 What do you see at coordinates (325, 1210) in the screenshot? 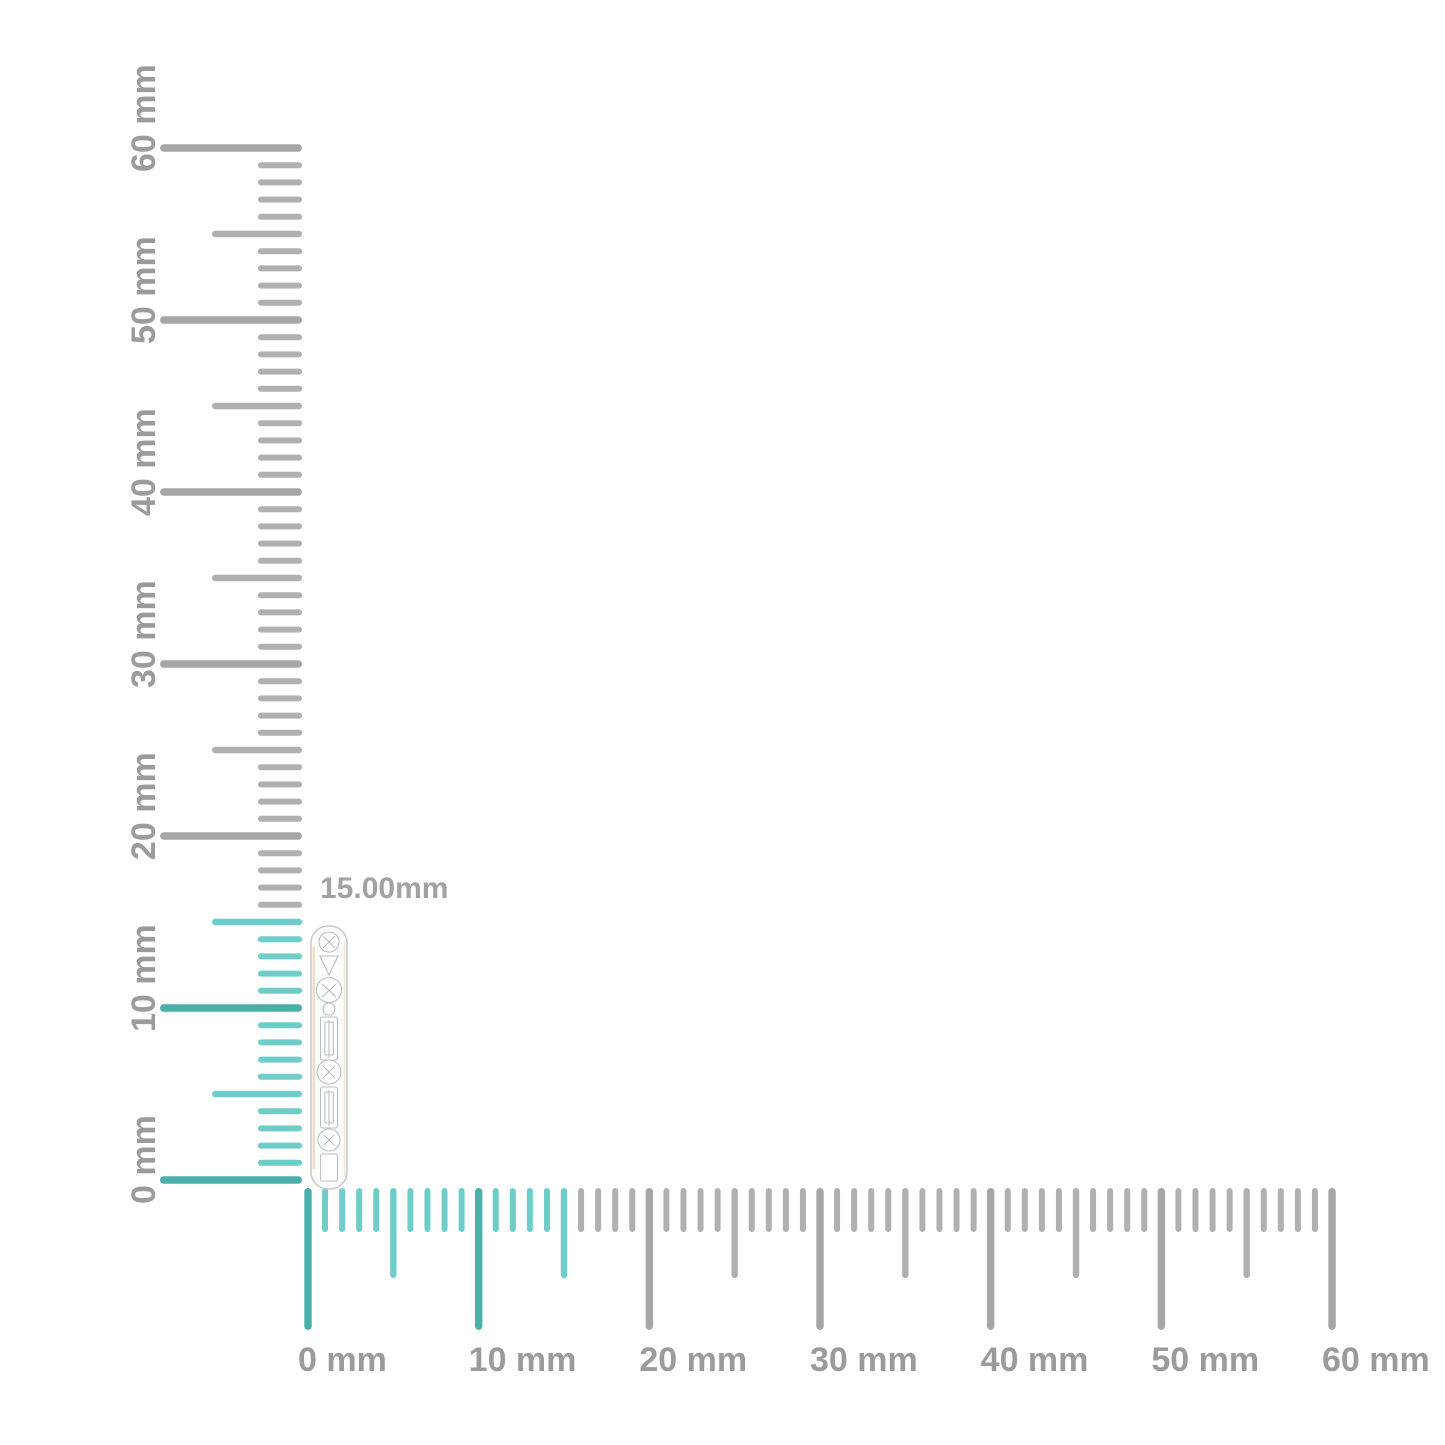
I see `horizontal-ruler-tick-1mm` at bounding box center [325, 1210].